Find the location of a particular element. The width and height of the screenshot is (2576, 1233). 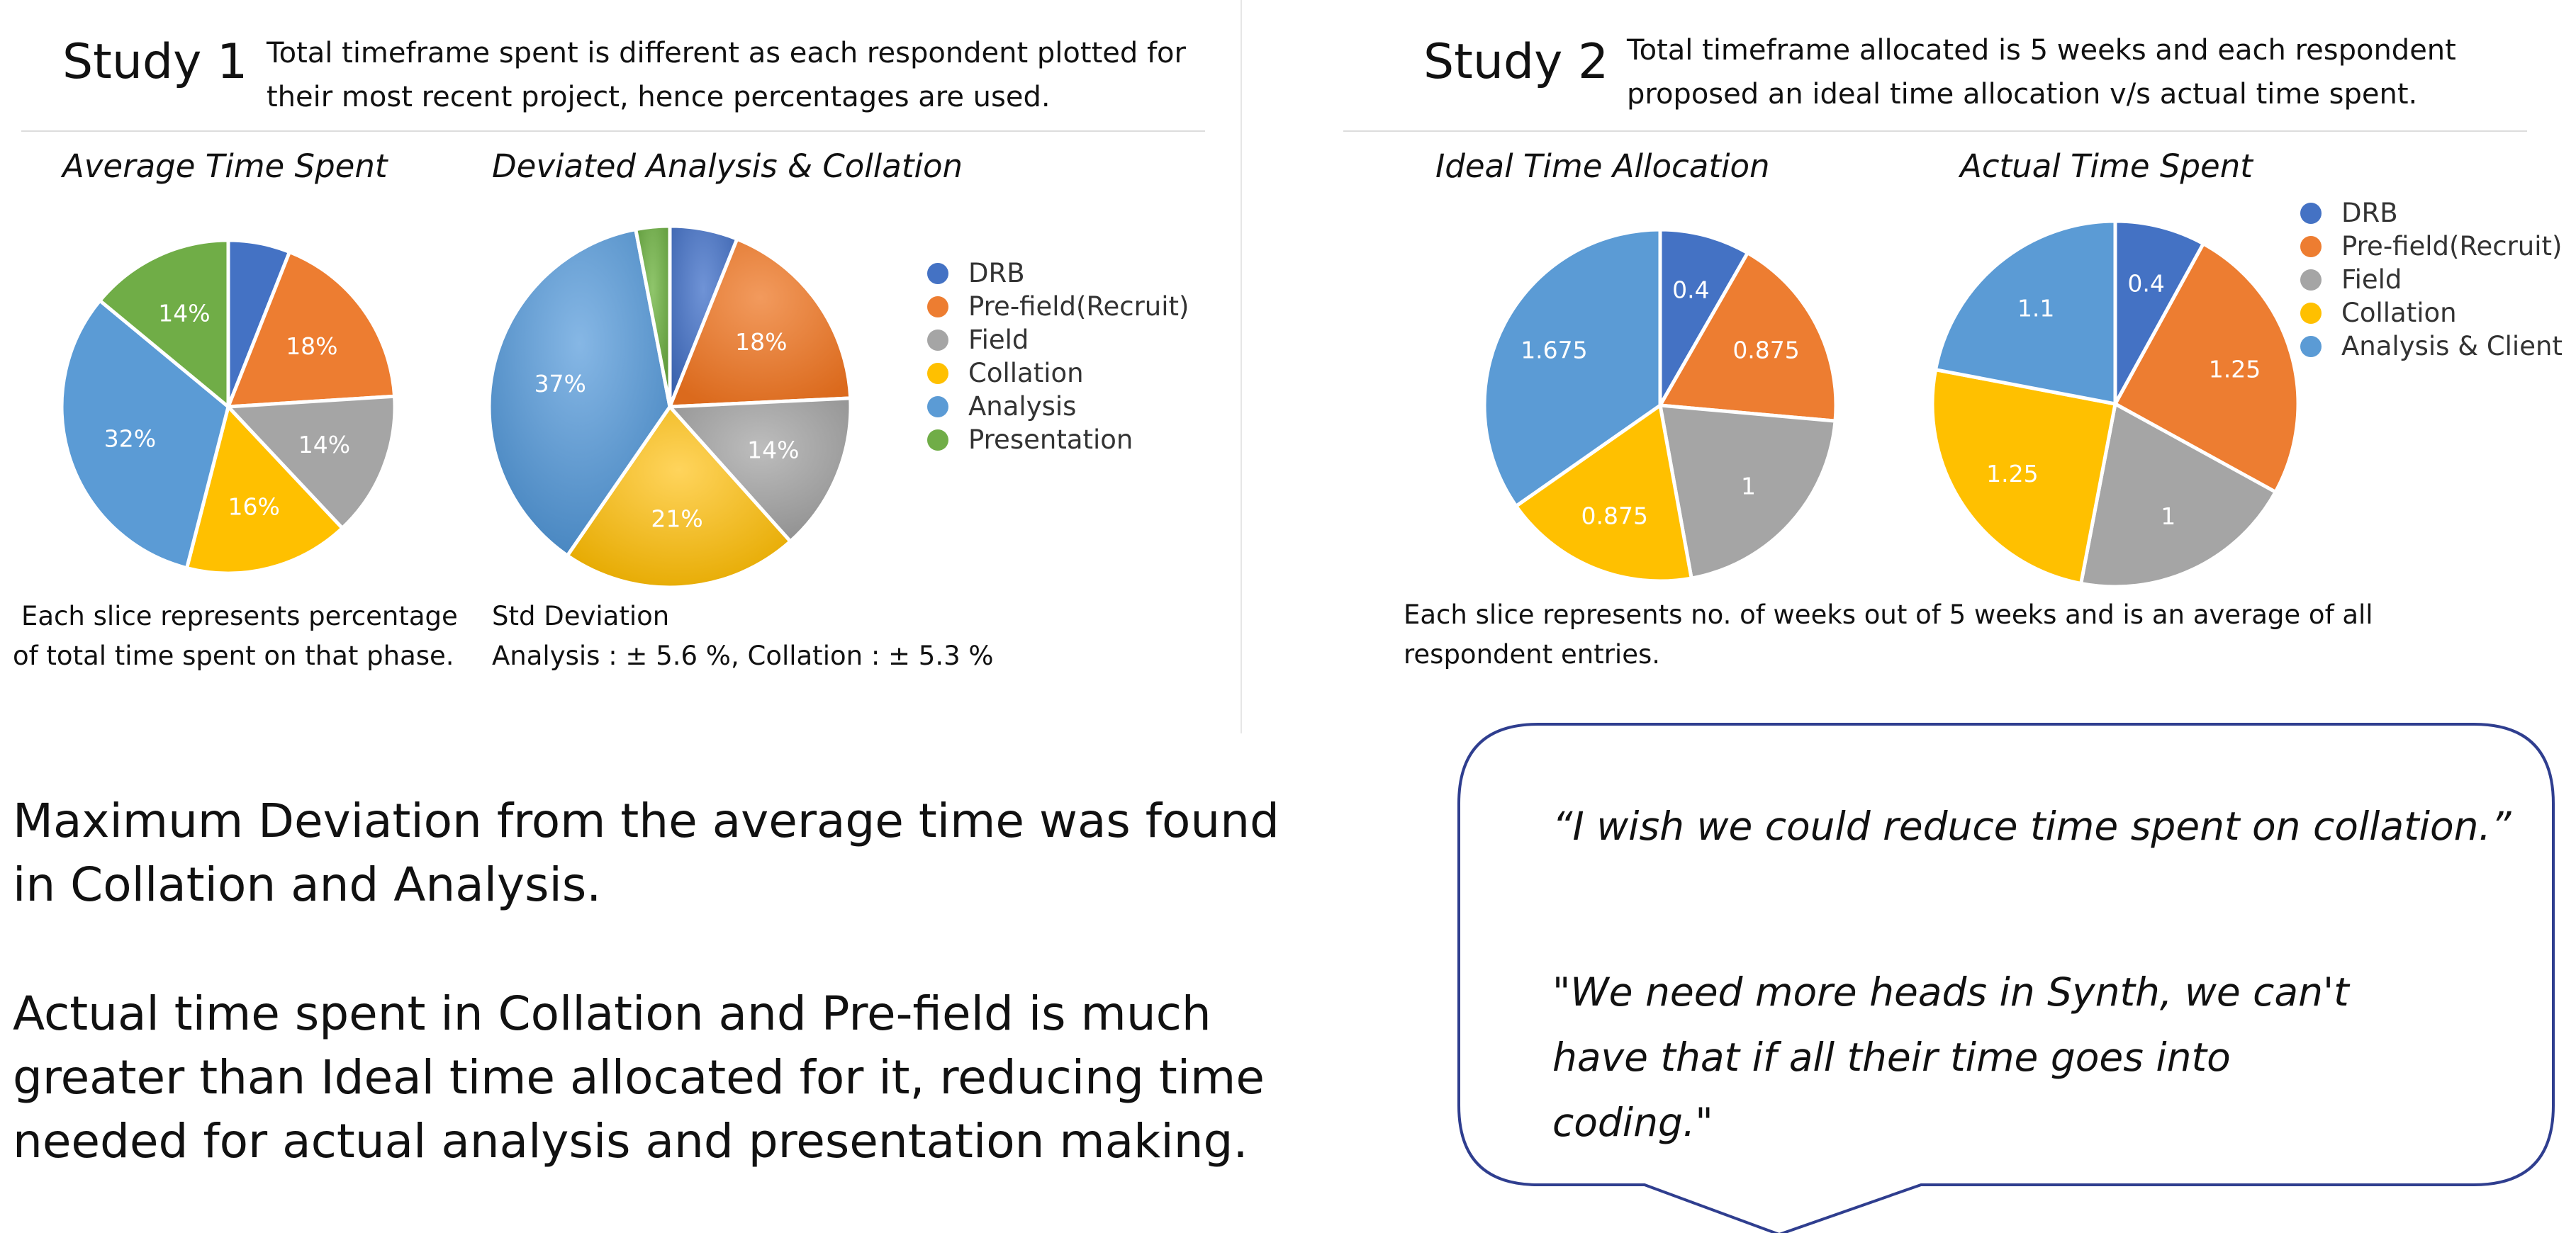

study1-note-line: of total time spent on that phase. is located at coordinates (233, 656).